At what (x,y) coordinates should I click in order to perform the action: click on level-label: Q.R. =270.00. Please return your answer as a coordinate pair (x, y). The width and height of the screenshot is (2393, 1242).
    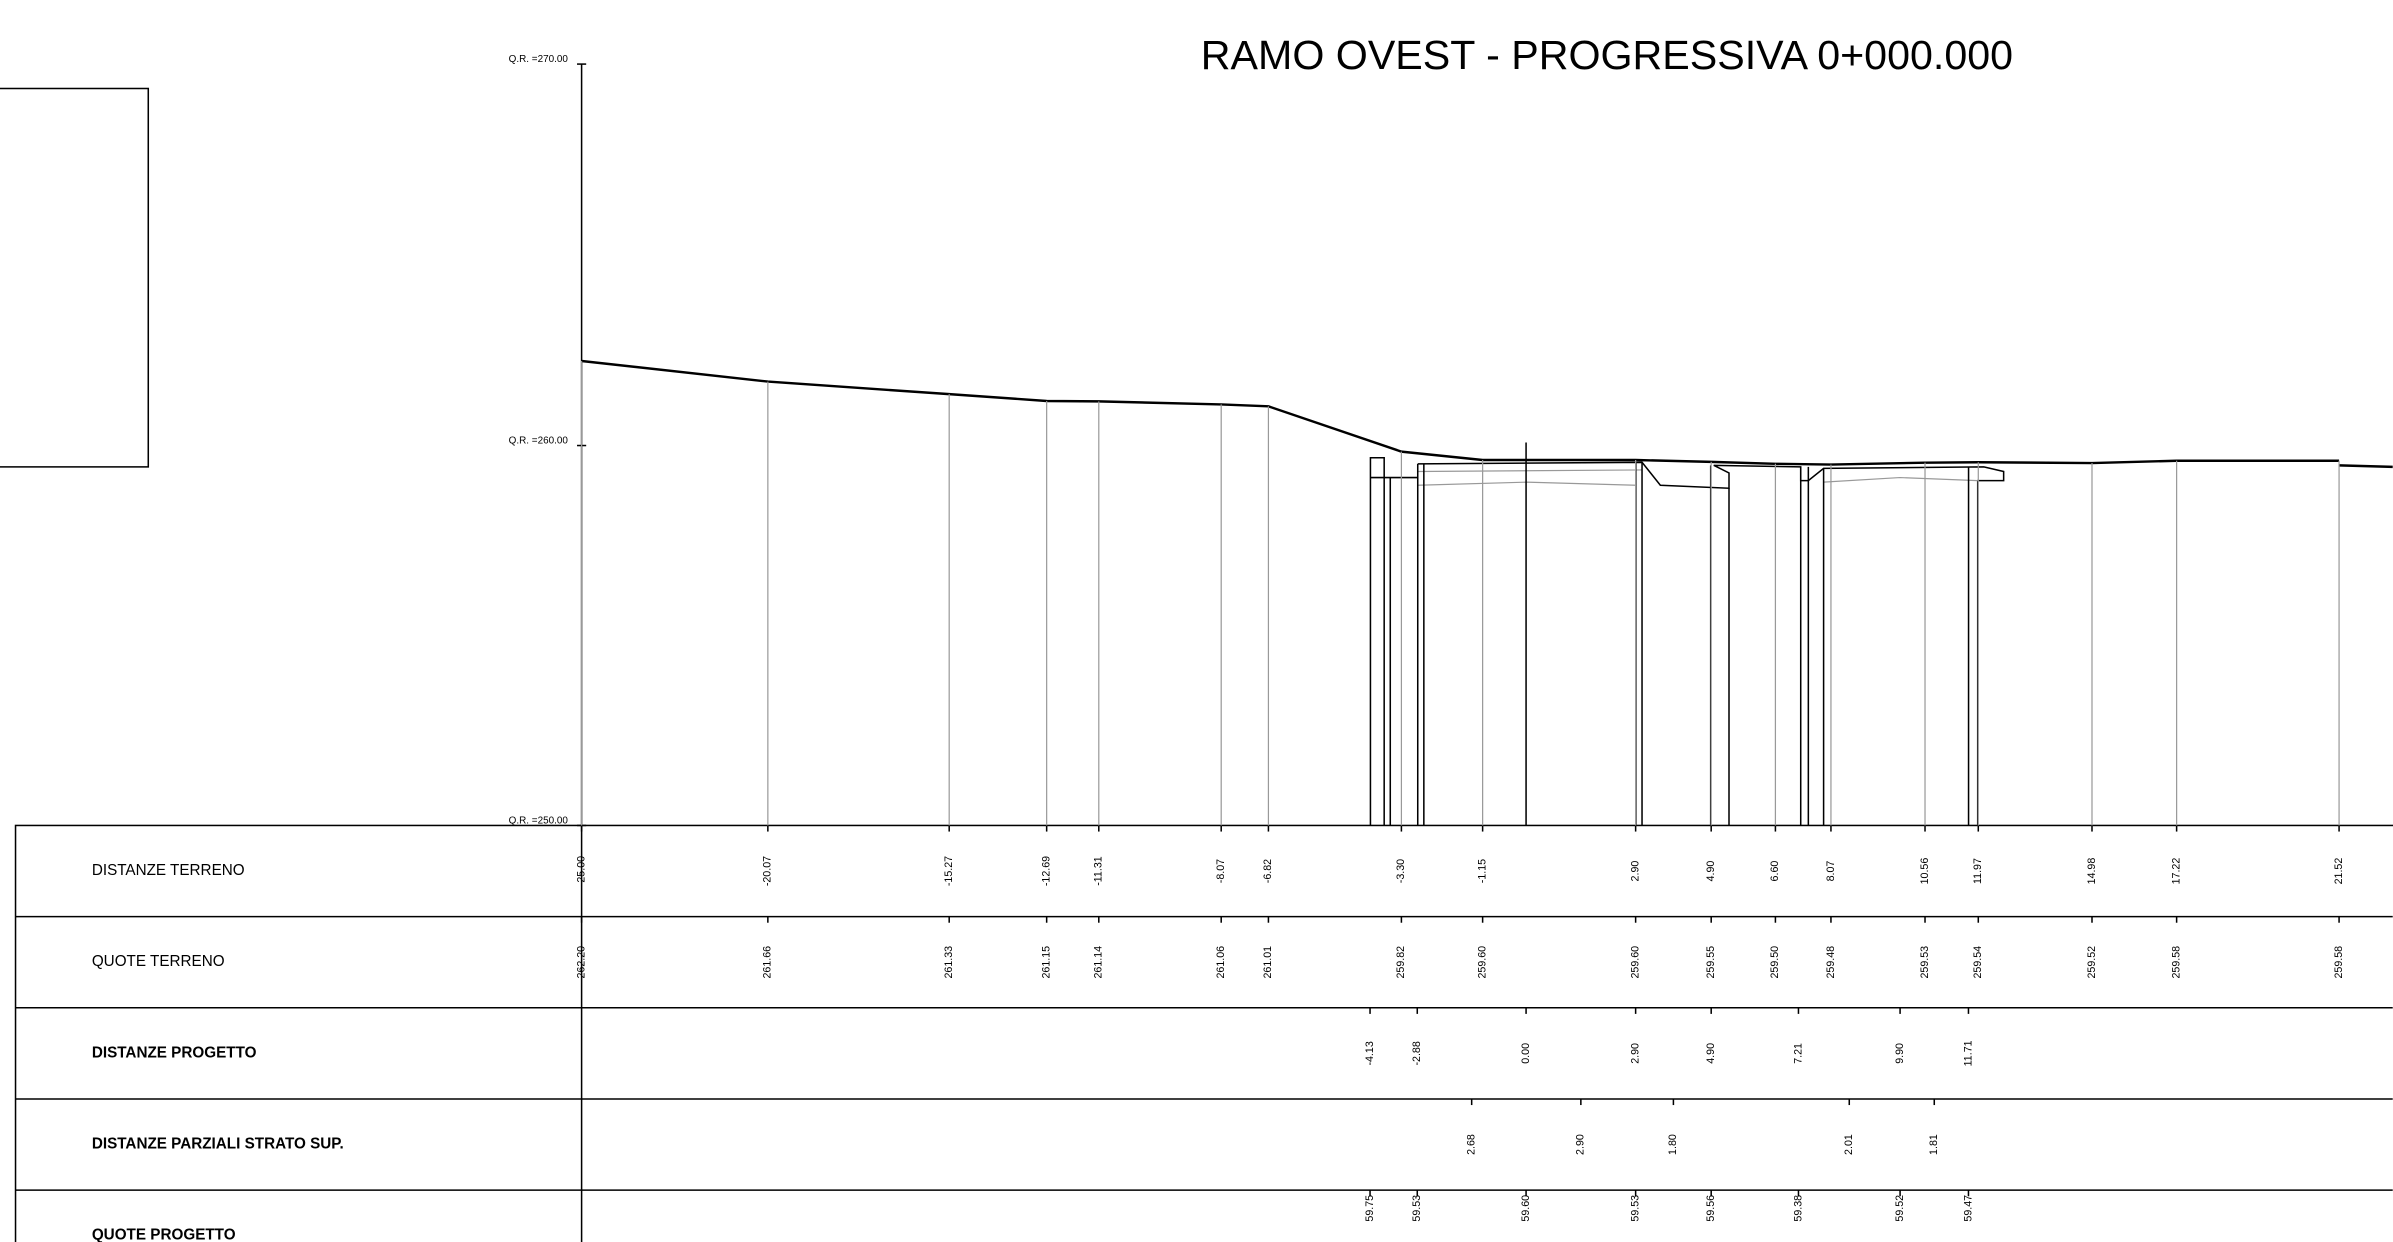
    Looking at the image, I should click on (539, 59).